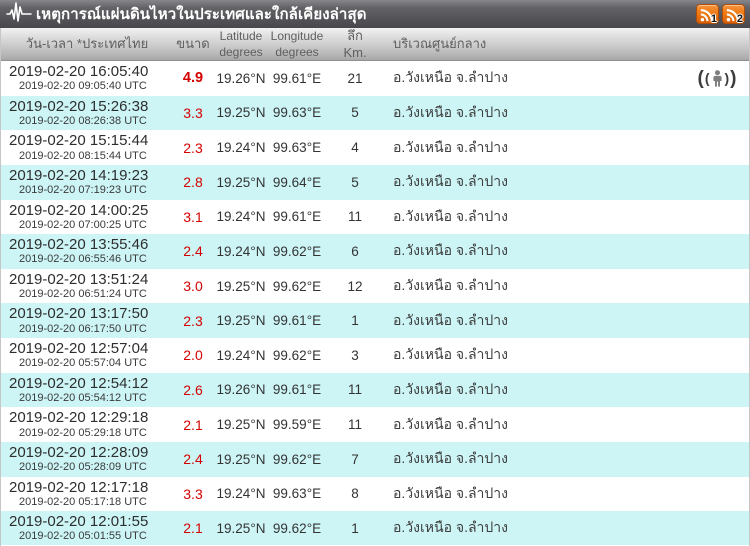  What do you see at coordinates (297, 425) in the screenshot?
I see `longitude-value: 99.59°E` at bounding box center [297, 425].